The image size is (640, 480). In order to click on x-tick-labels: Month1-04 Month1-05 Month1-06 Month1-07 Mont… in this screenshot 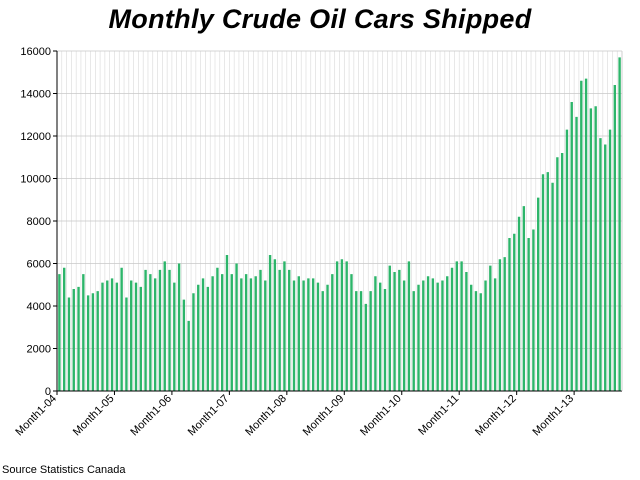, I will do `click(294, 416)`.